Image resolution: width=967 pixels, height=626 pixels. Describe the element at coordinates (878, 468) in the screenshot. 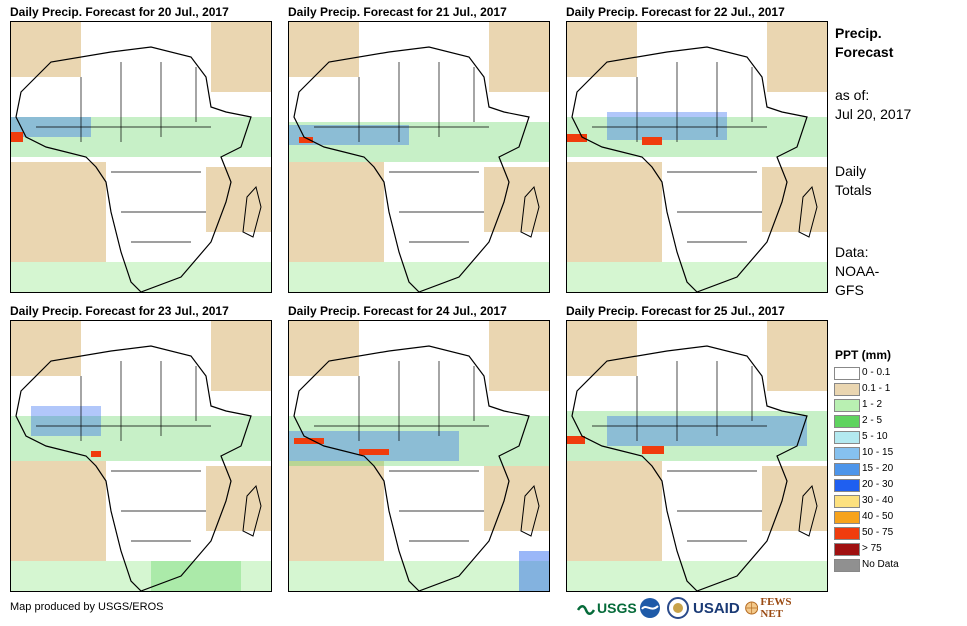

I see `legend-label: 15 - 20` at that location.